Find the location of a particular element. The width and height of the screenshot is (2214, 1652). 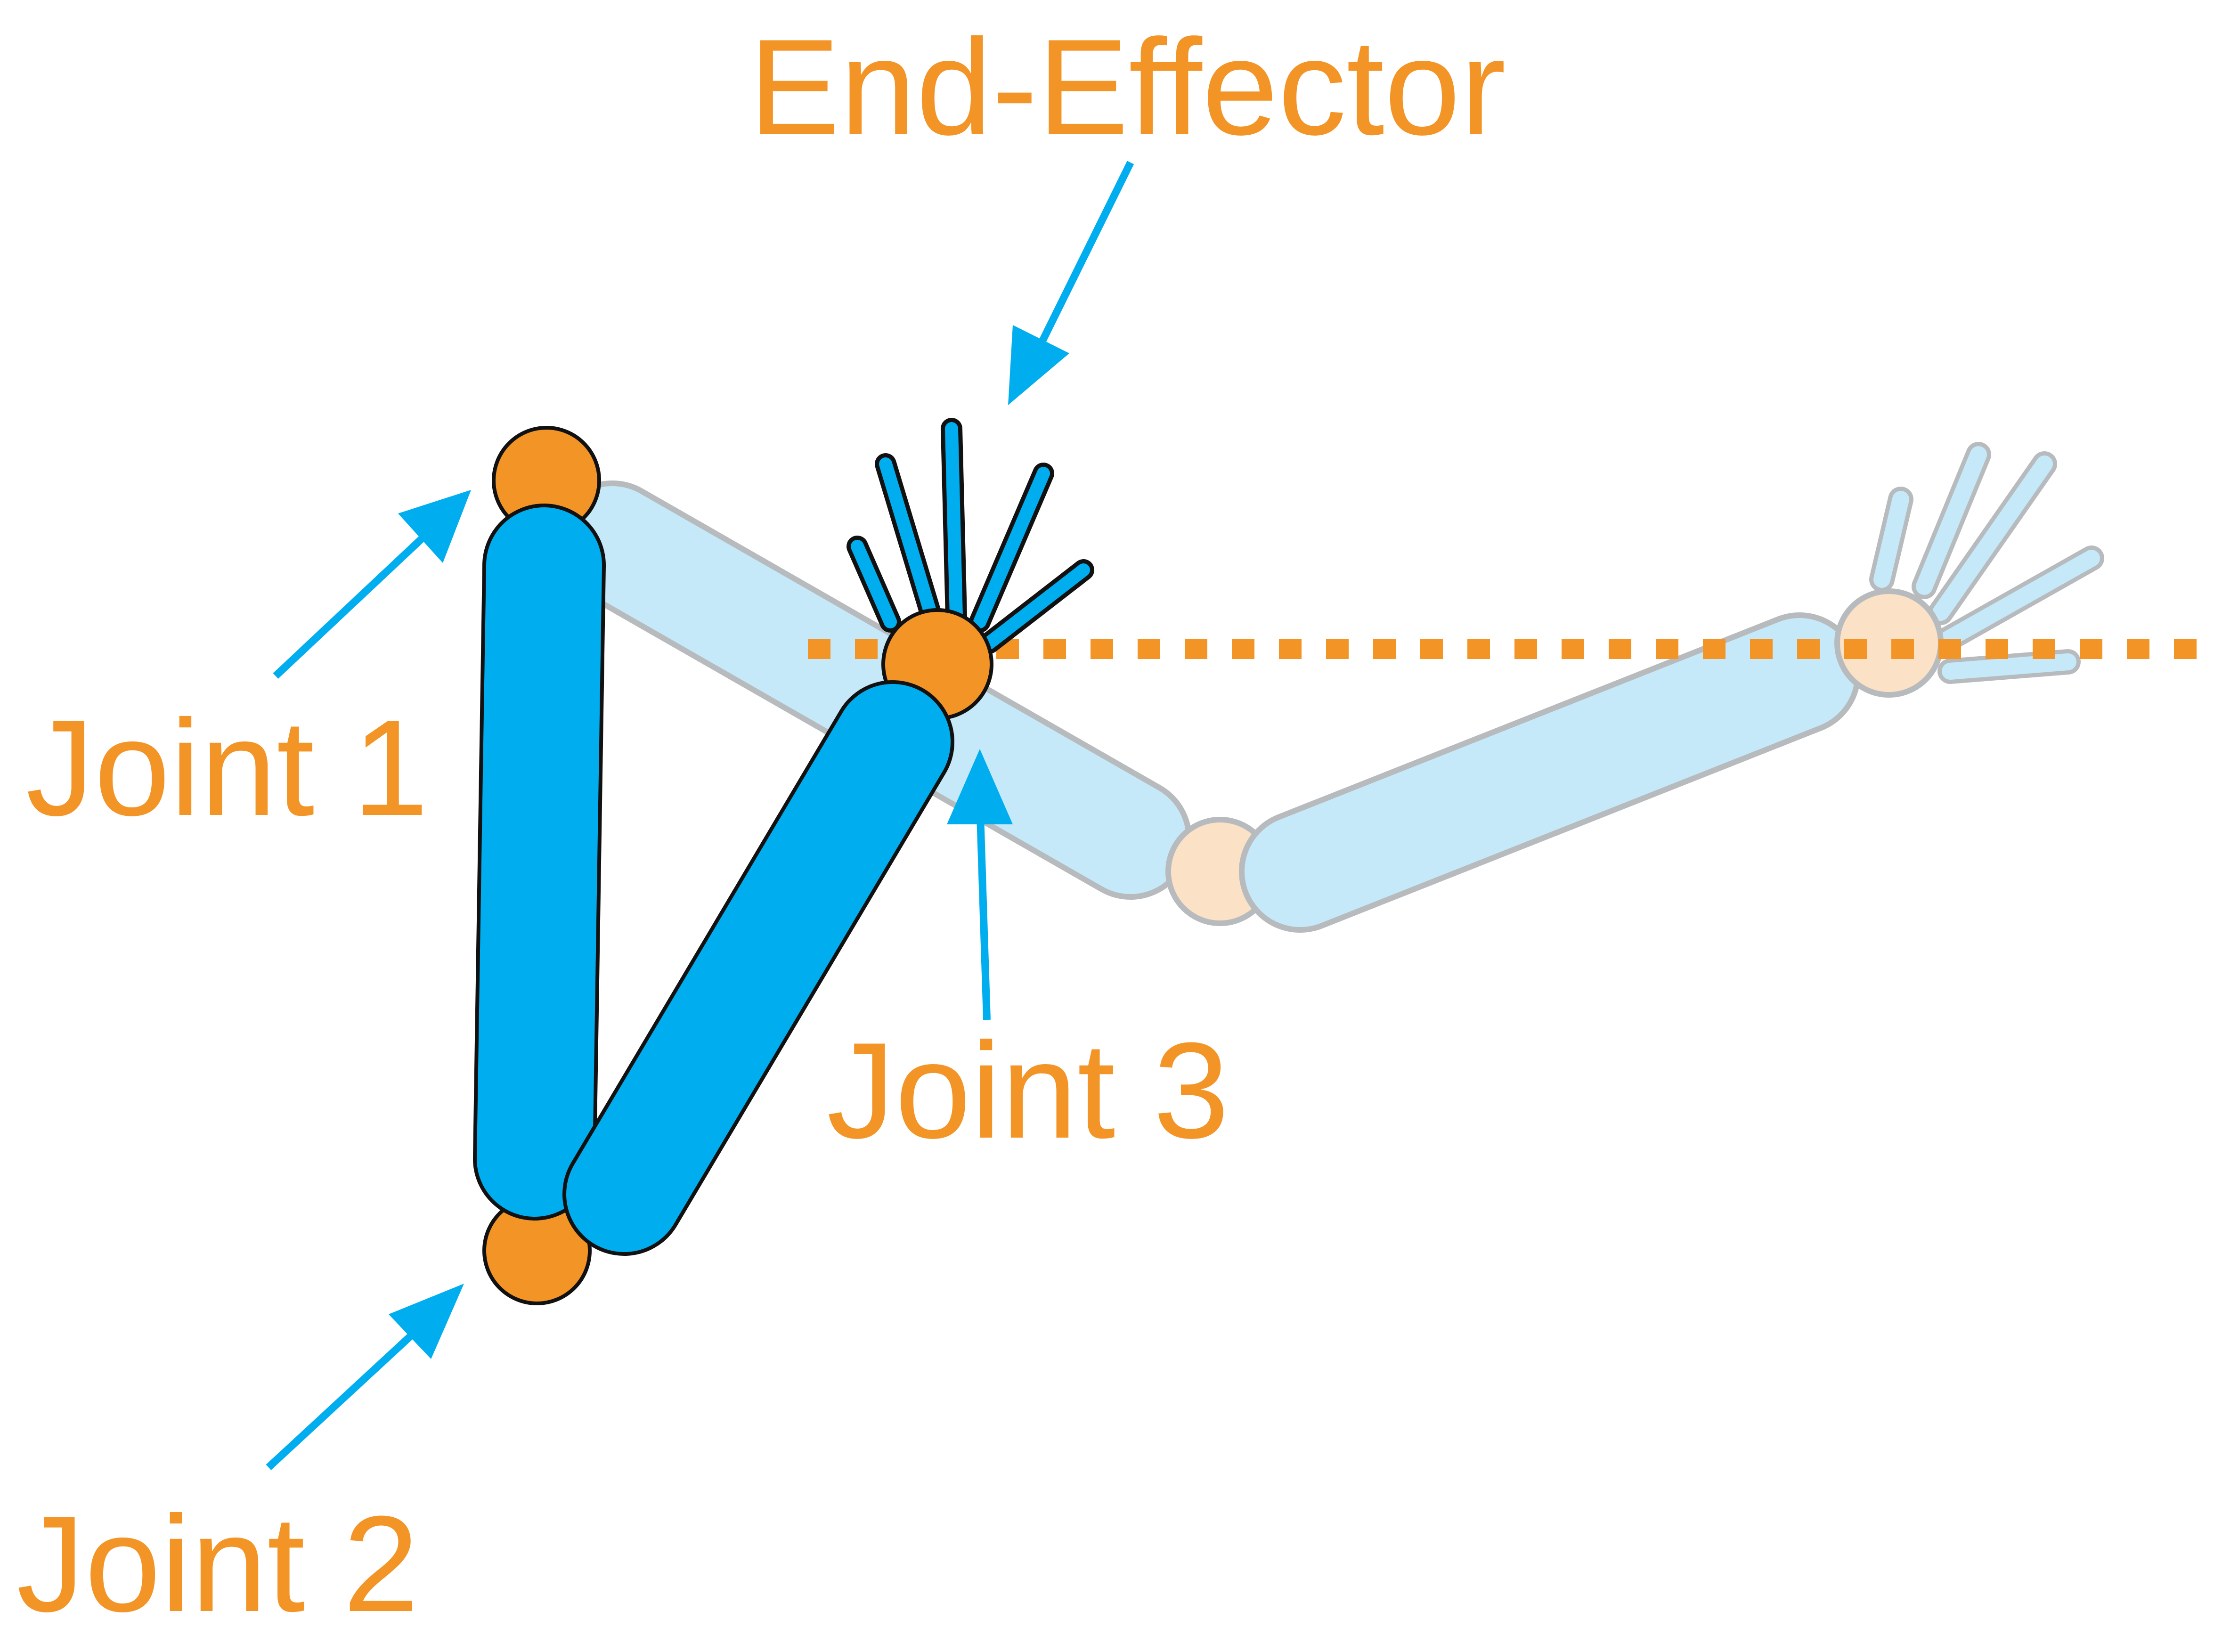

joint-3-label: Joint 3 is located at coordinates (1028, 1090).